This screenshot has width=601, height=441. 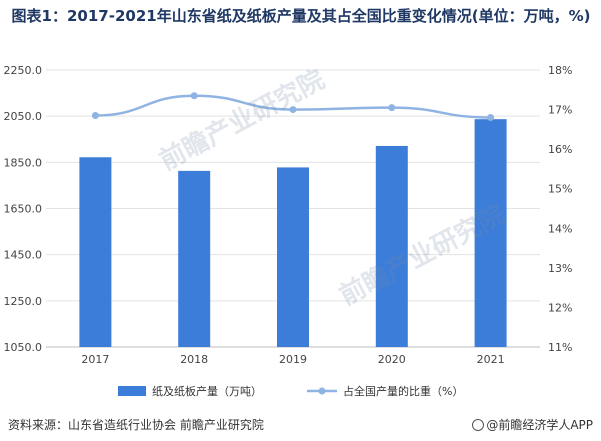 I want to click on y-left-tick-label: 1050.0, so click(x=23, y=347).